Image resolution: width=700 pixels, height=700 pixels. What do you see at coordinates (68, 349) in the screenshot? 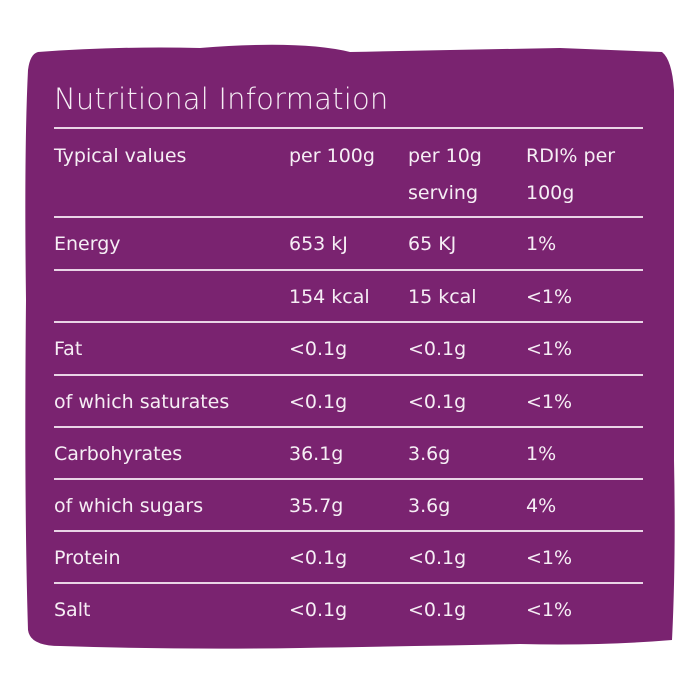
I see `row-label: Fat` at bounding box center [68, 349].